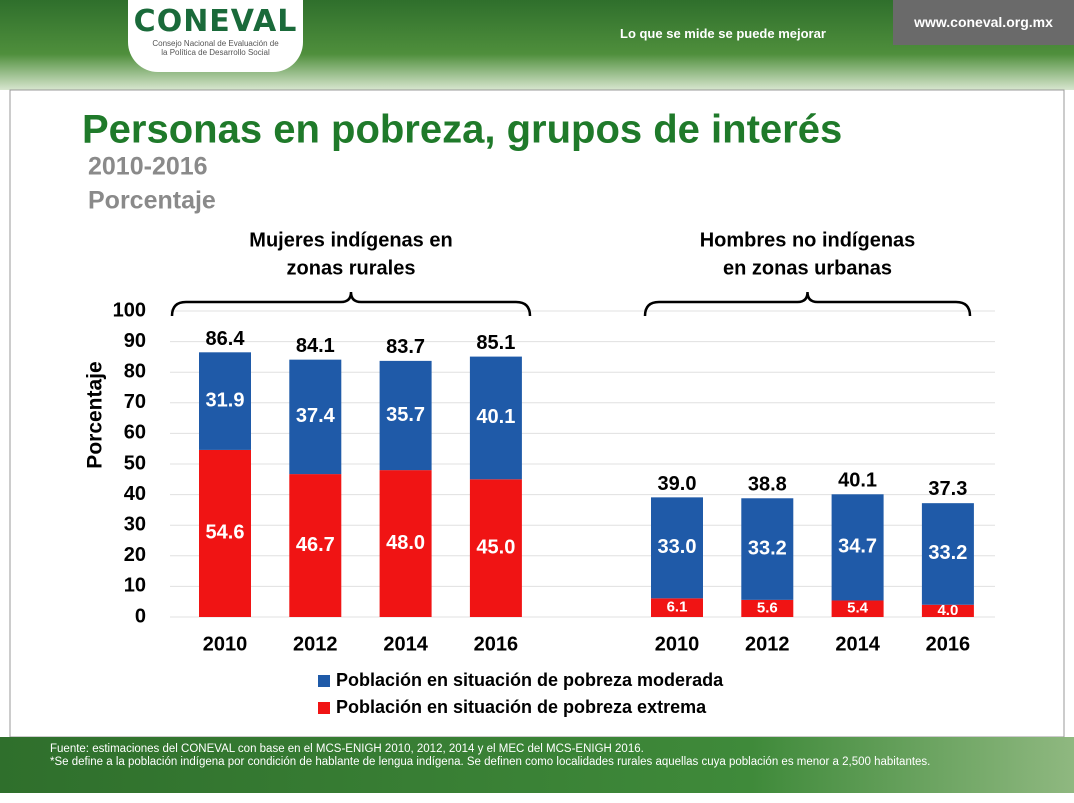  Describe the element at coordinates (129, 310) in the screenshot. I see `y-tick-label: 100` at that location.